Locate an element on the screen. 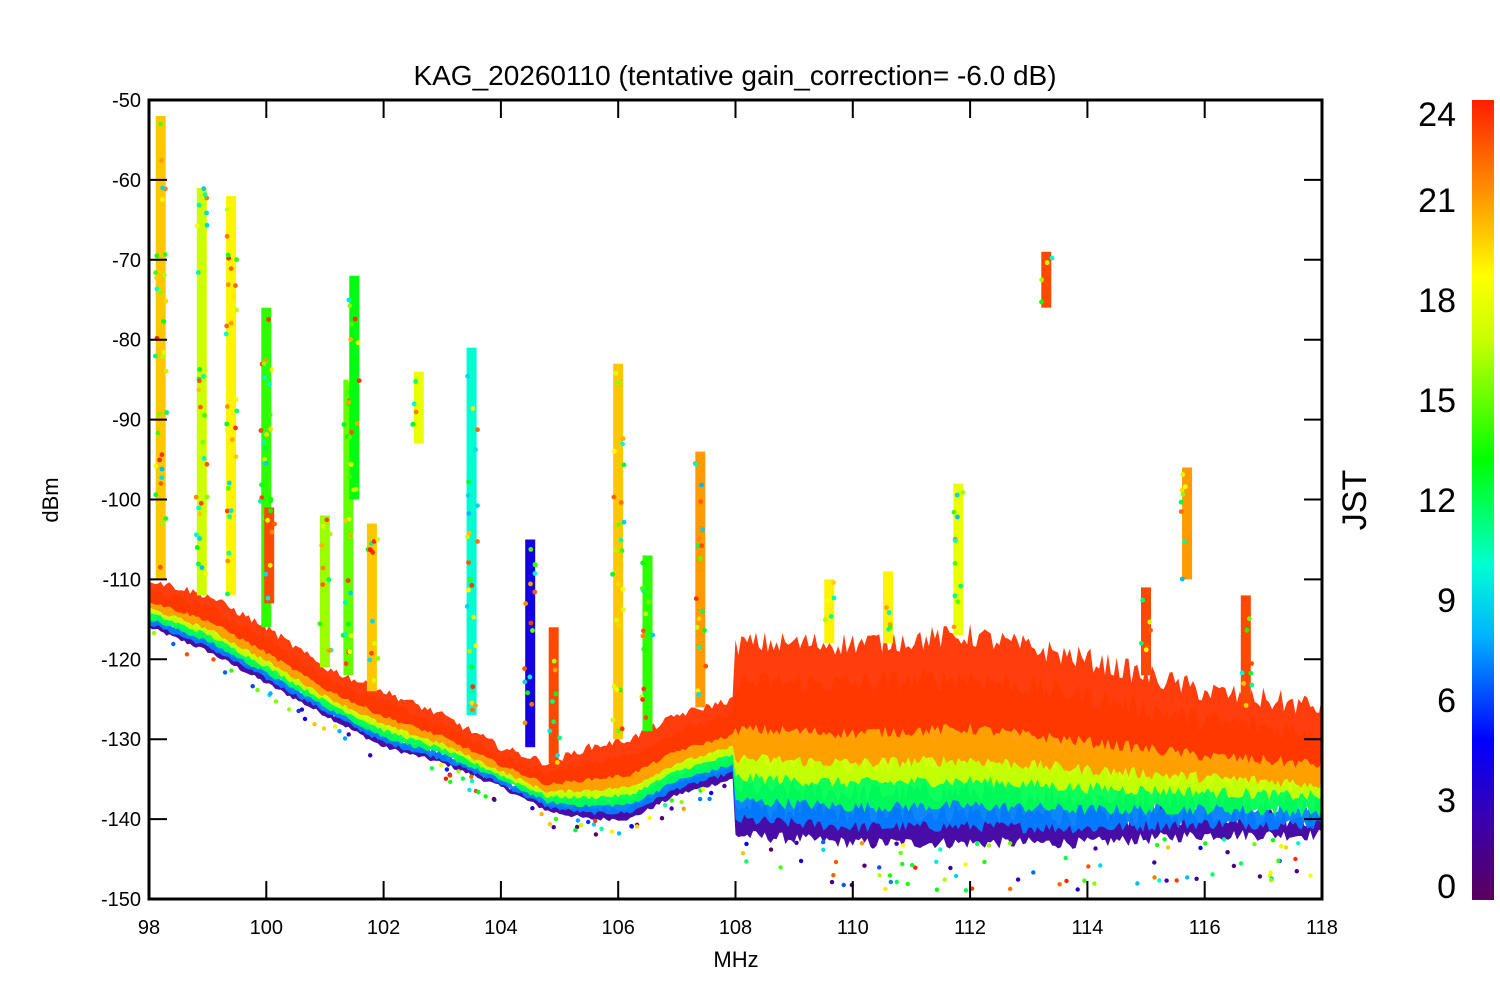  colorbar-tick-label: 0 is located at coordinates (1446, 887).